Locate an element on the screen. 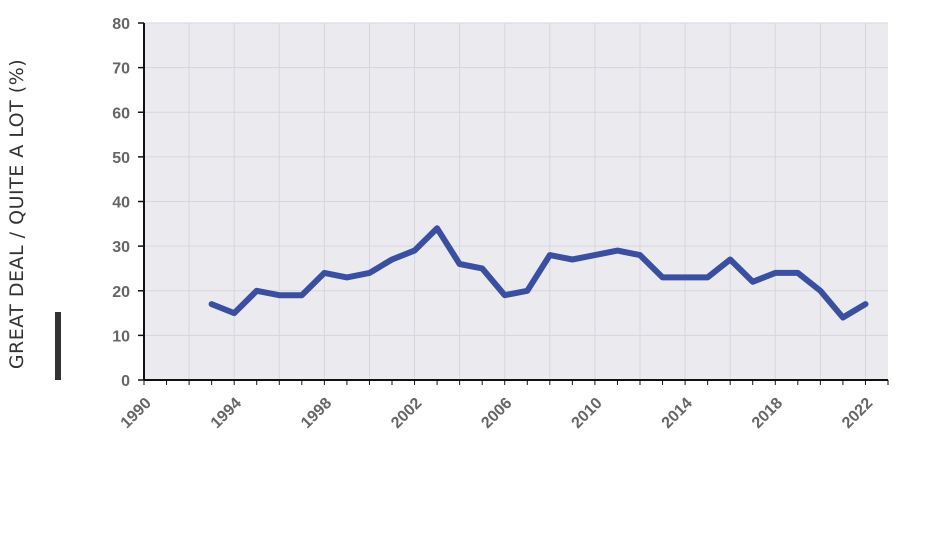  series-group is located at coordinates (538, 273).